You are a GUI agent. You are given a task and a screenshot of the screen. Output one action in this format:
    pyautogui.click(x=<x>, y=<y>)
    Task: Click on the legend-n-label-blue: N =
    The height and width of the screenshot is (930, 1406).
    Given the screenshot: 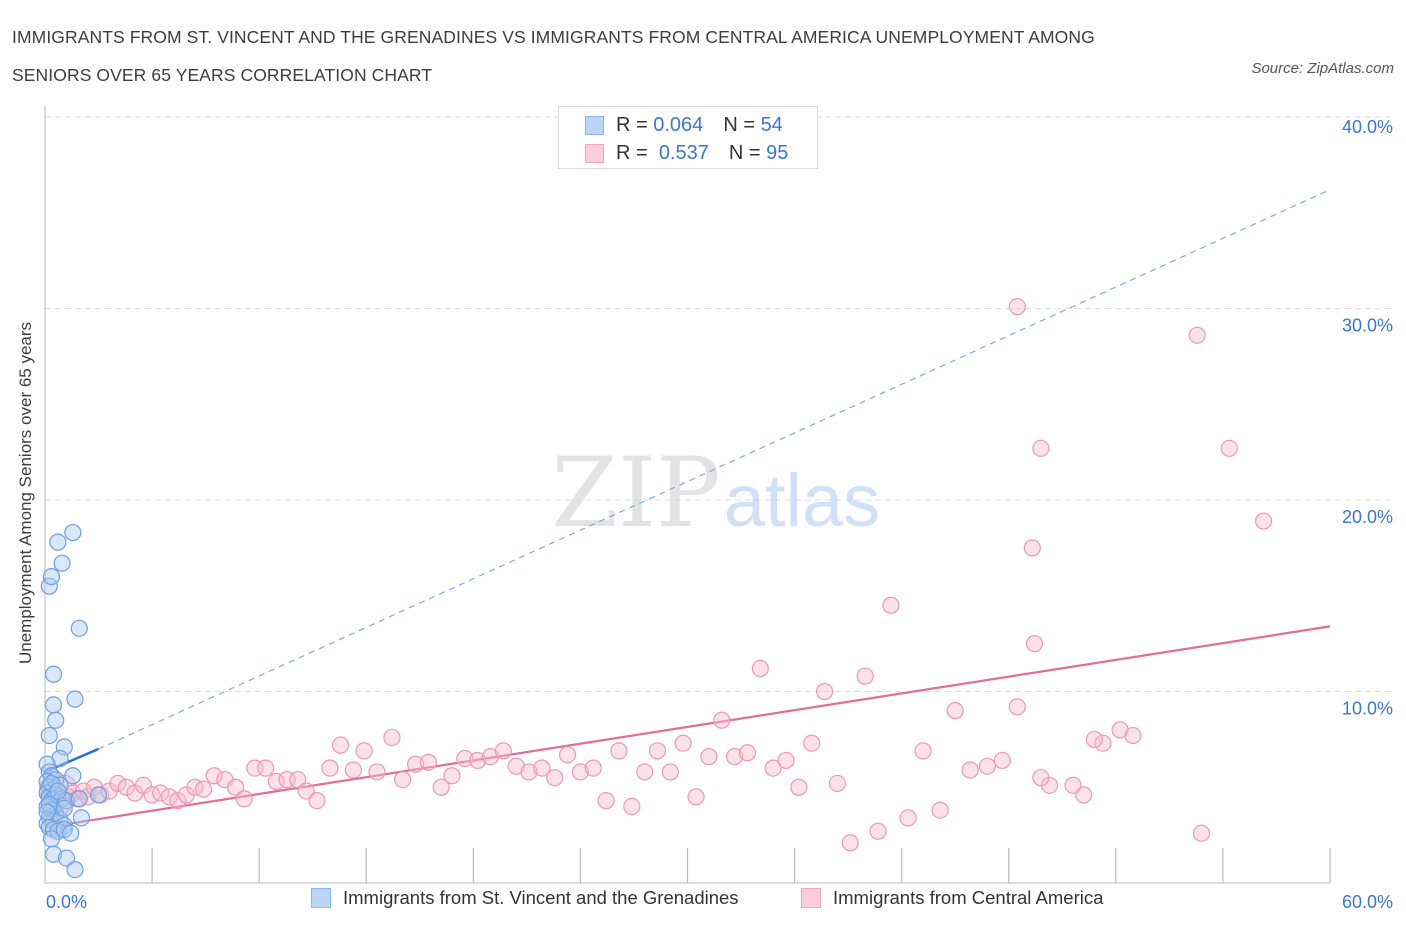 What is the action you would take?
    pyautogui.click(x=739, y=124)
    